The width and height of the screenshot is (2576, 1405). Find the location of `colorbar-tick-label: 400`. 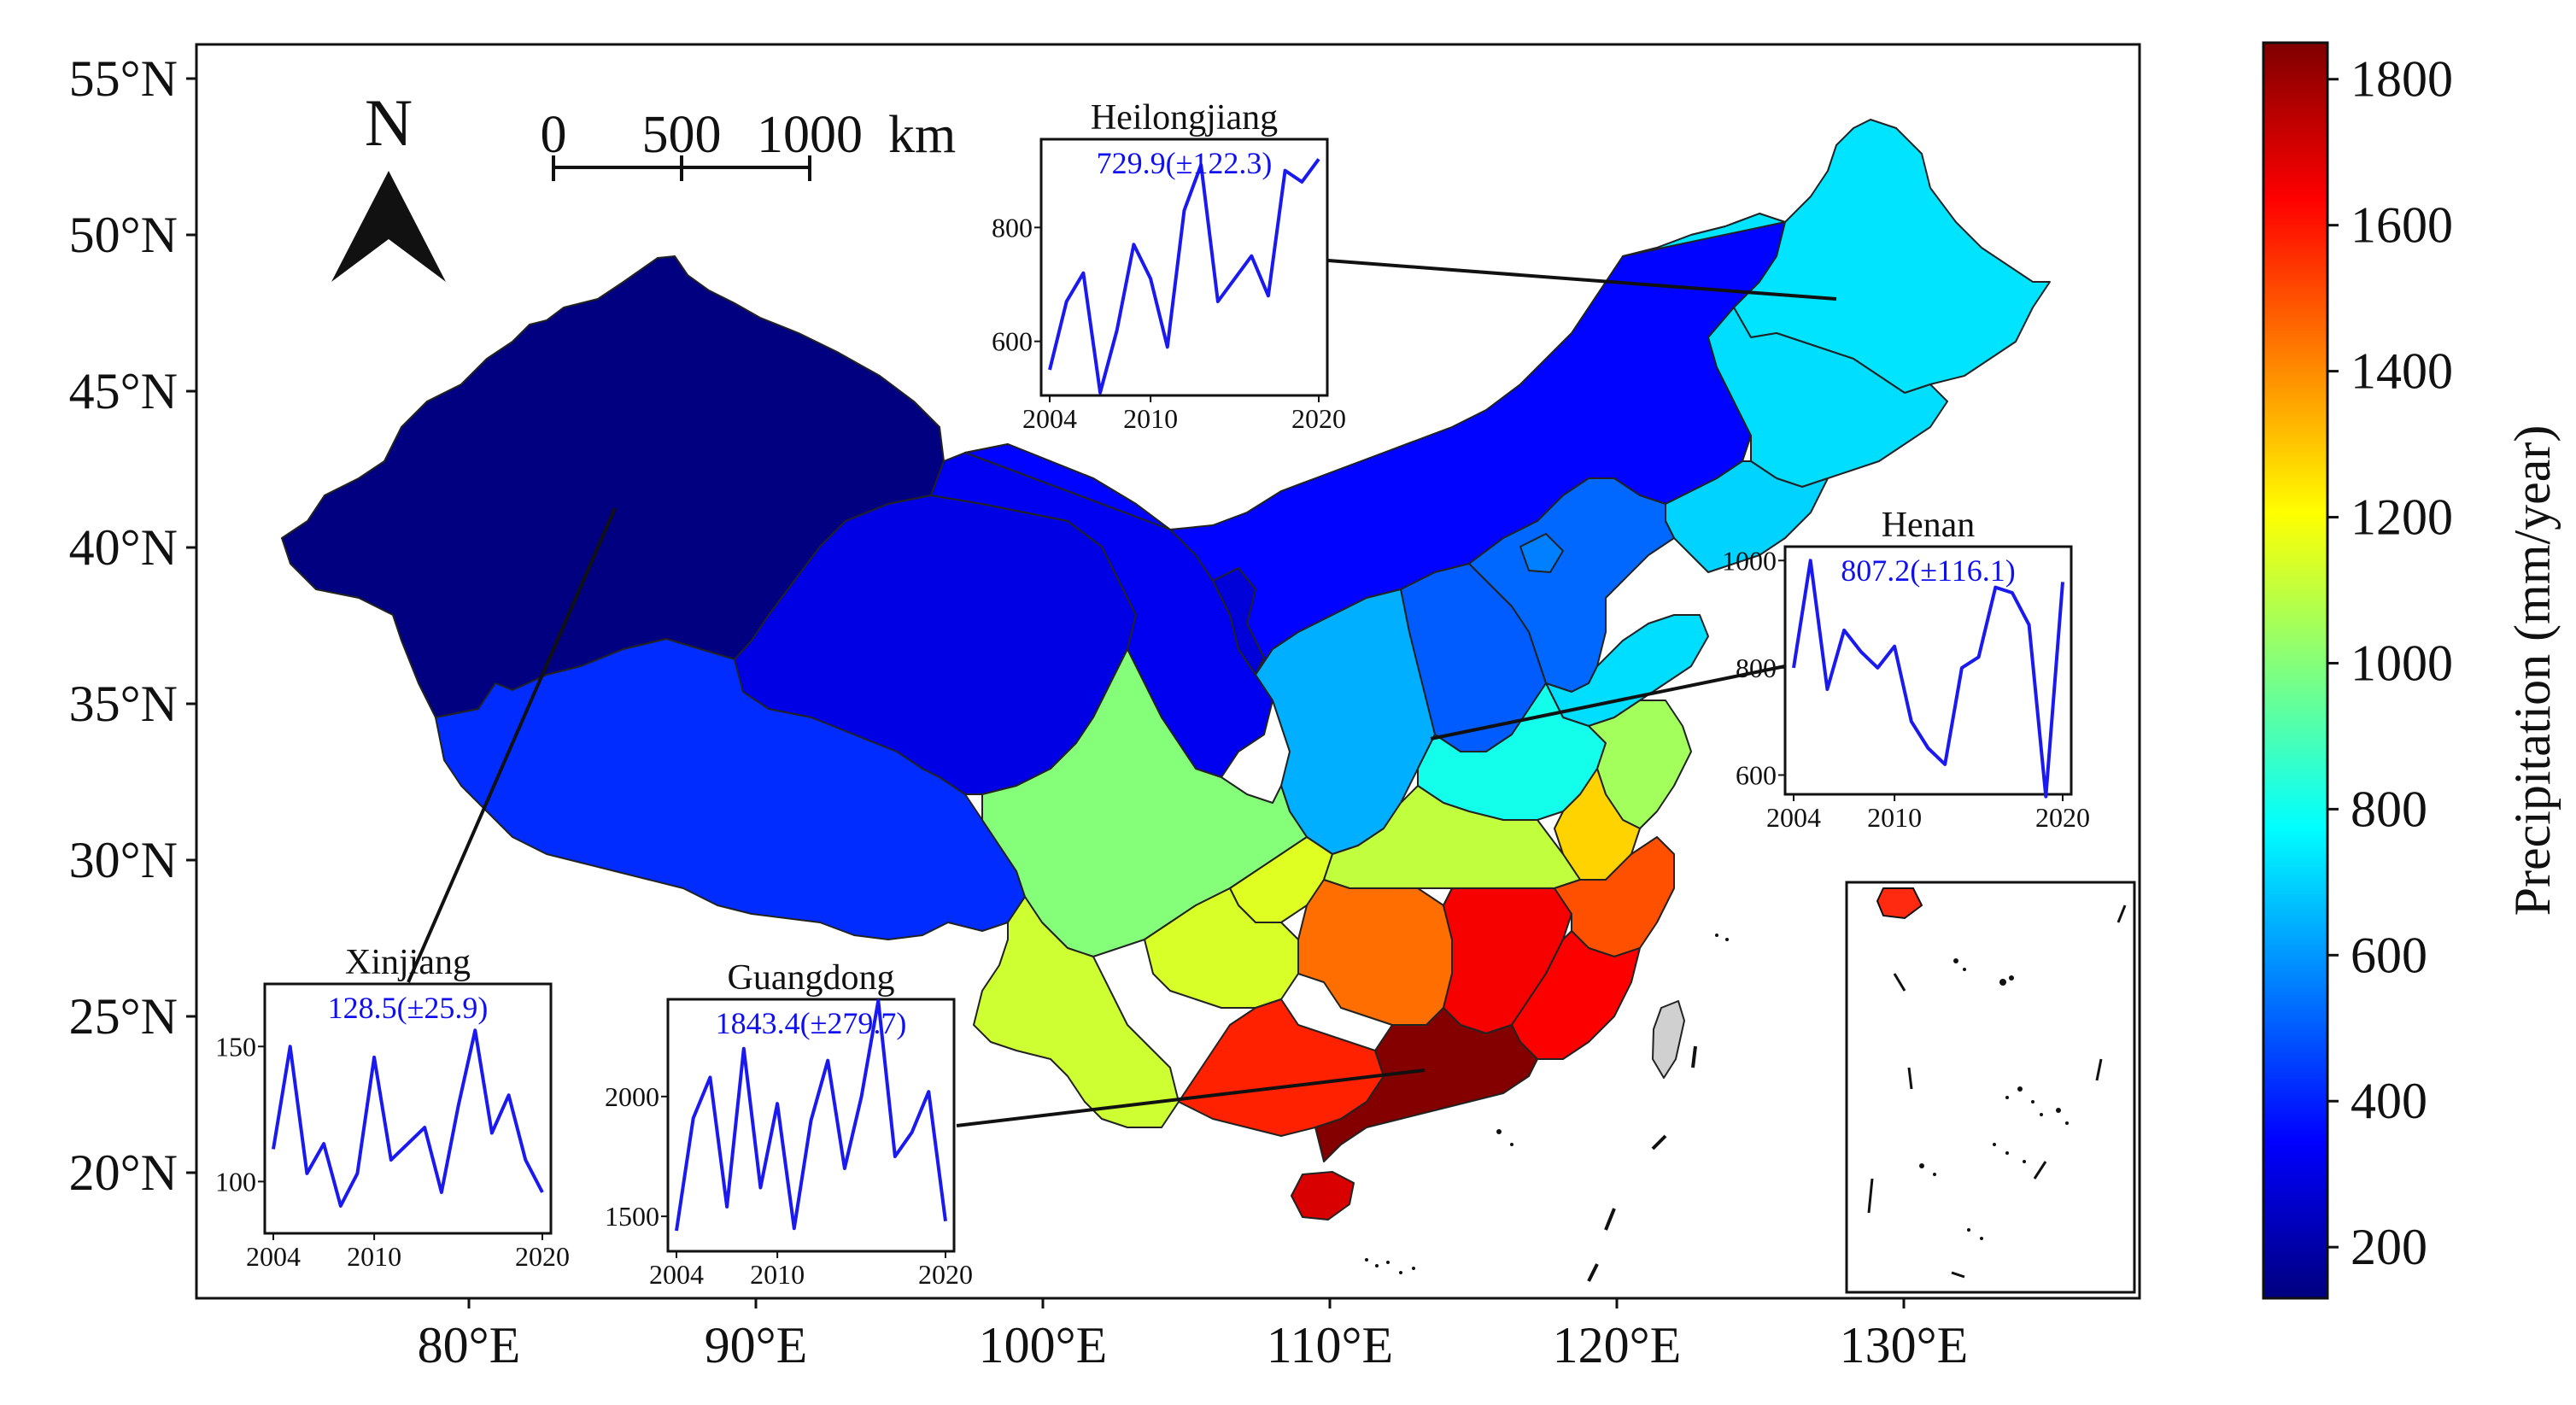

colorbar-tick-label: 400 is located at coordinates (2389, 1101).